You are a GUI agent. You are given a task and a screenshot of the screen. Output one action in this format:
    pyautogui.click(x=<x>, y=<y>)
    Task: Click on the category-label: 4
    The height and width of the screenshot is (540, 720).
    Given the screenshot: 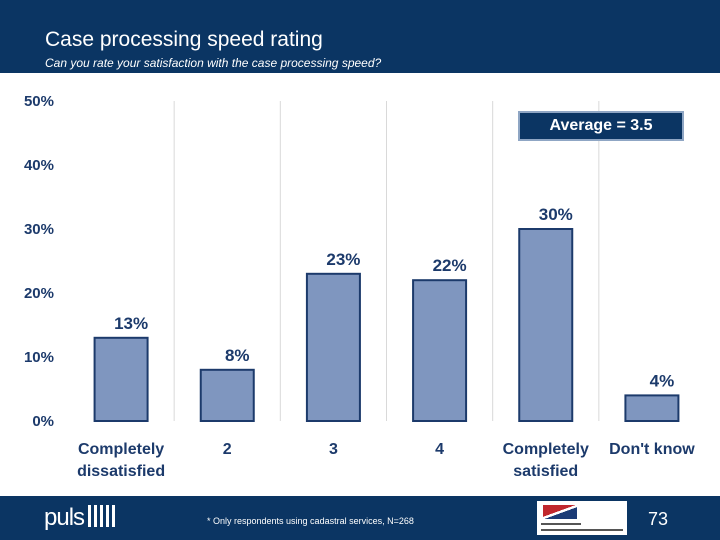 What is the action you would take?
    pyautogui.click(x=439, y=449)
    